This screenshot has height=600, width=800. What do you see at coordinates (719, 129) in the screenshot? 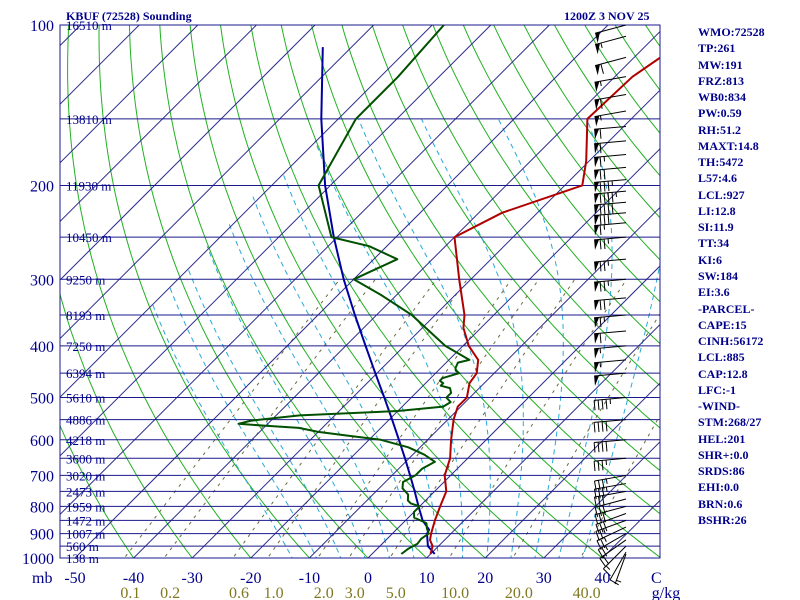
I see `index-row: RH:51.2` at bounding box center [719, 129].